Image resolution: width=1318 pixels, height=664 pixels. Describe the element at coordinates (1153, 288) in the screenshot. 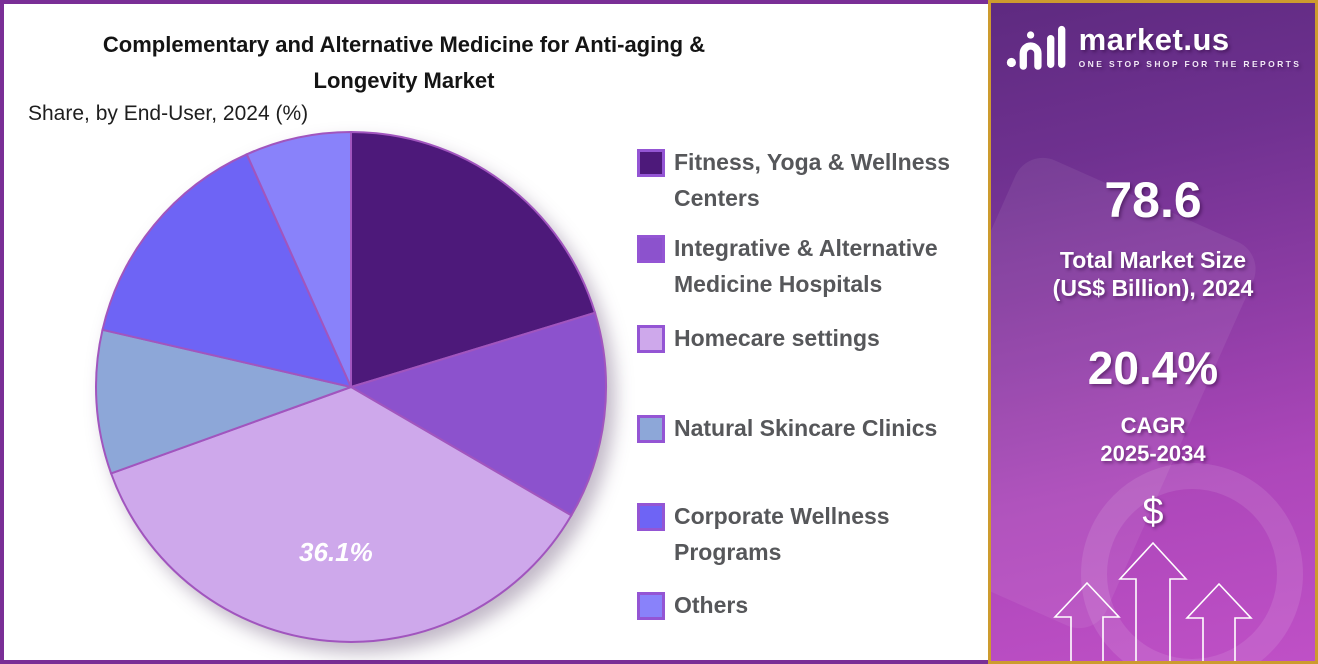

I see `market-size-label-line2: (US$ Billion), 2024` at that location.